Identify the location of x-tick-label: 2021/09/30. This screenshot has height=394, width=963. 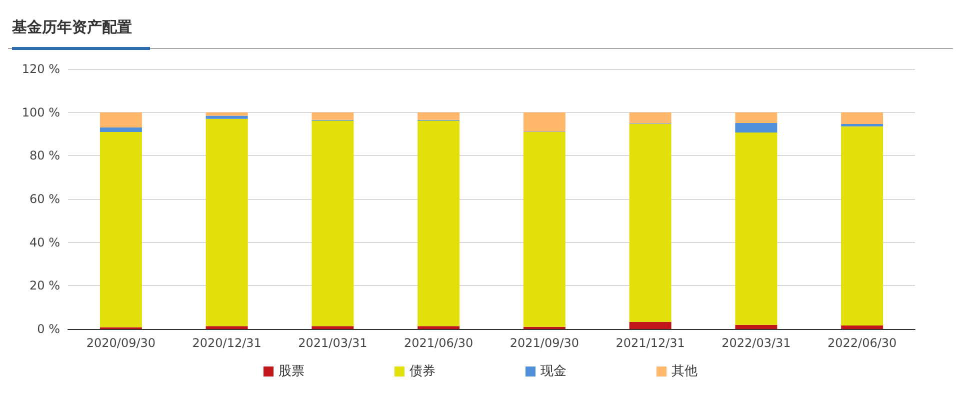
(545, 343).